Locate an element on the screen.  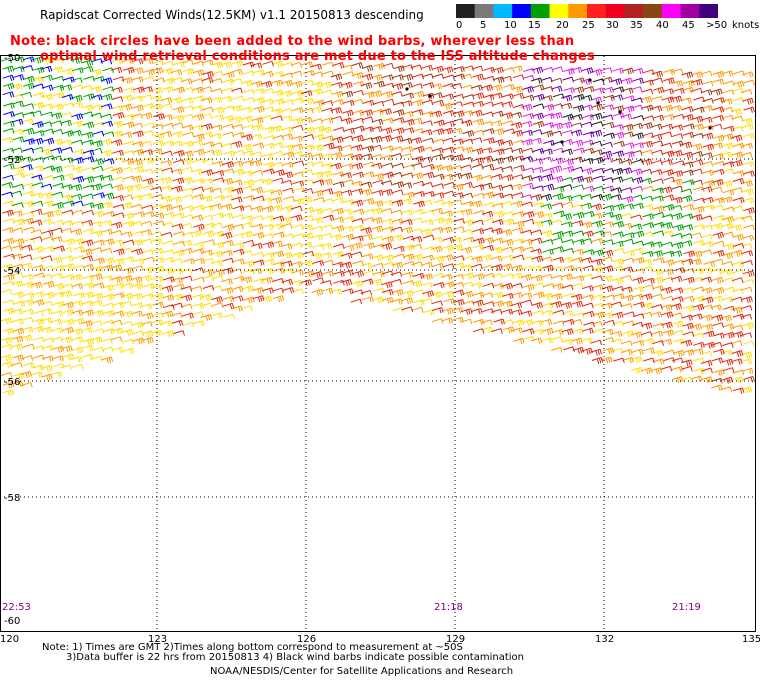
wind-barbs-bl is located at coordinates (58, 131).